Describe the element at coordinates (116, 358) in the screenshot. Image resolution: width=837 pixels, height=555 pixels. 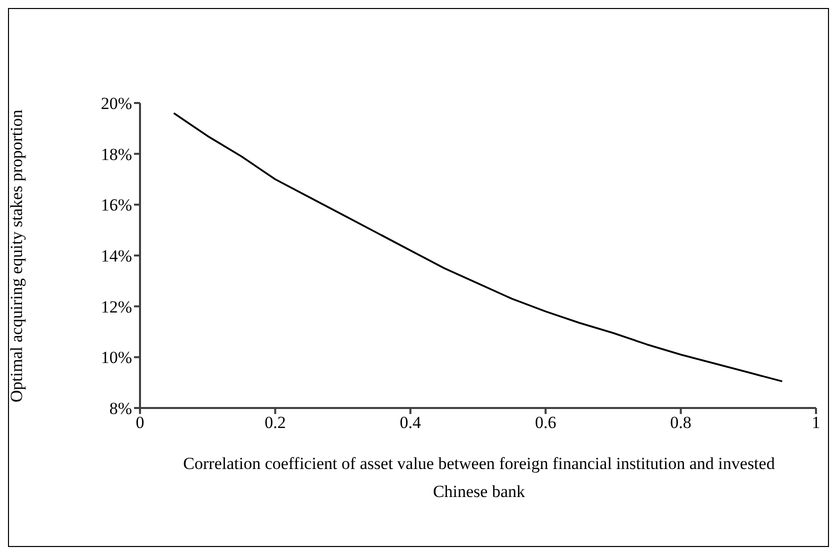
I see `y-tick-label: 10%` at that location.